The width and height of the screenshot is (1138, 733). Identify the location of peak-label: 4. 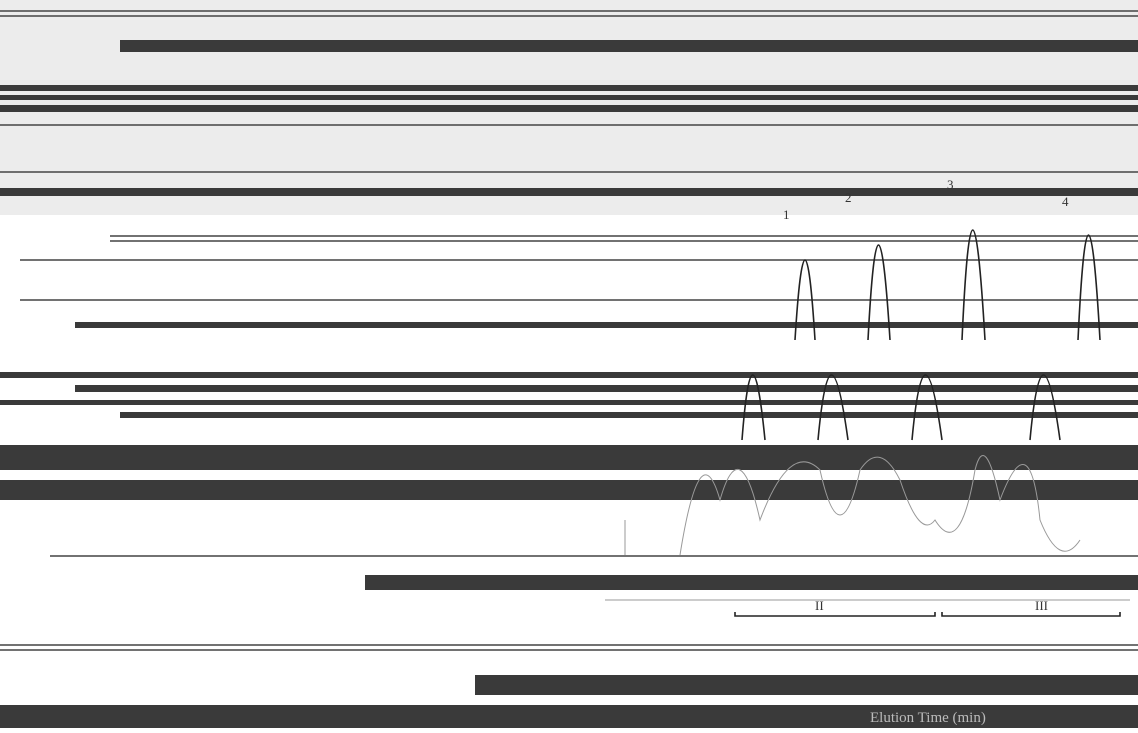
(1065, 201).